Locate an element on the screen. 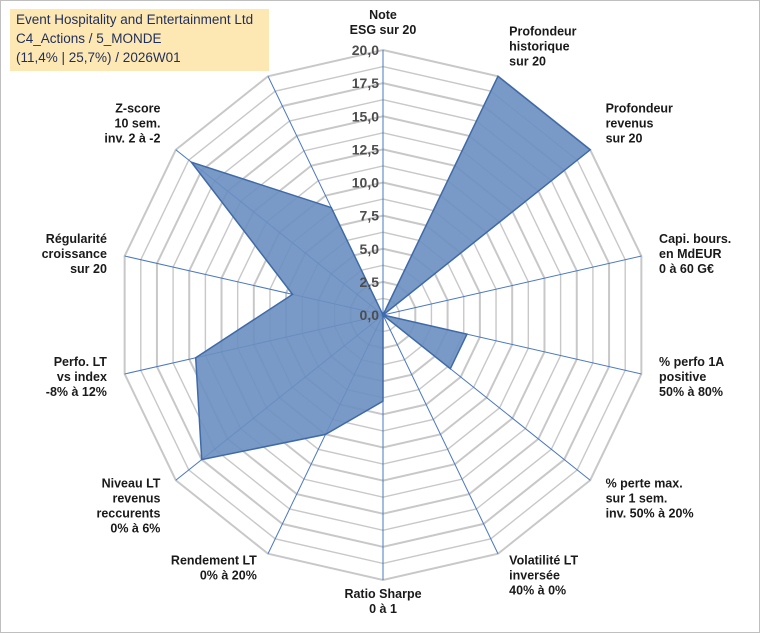  tick-label: 2,5 is located at coordinates (370, 282).